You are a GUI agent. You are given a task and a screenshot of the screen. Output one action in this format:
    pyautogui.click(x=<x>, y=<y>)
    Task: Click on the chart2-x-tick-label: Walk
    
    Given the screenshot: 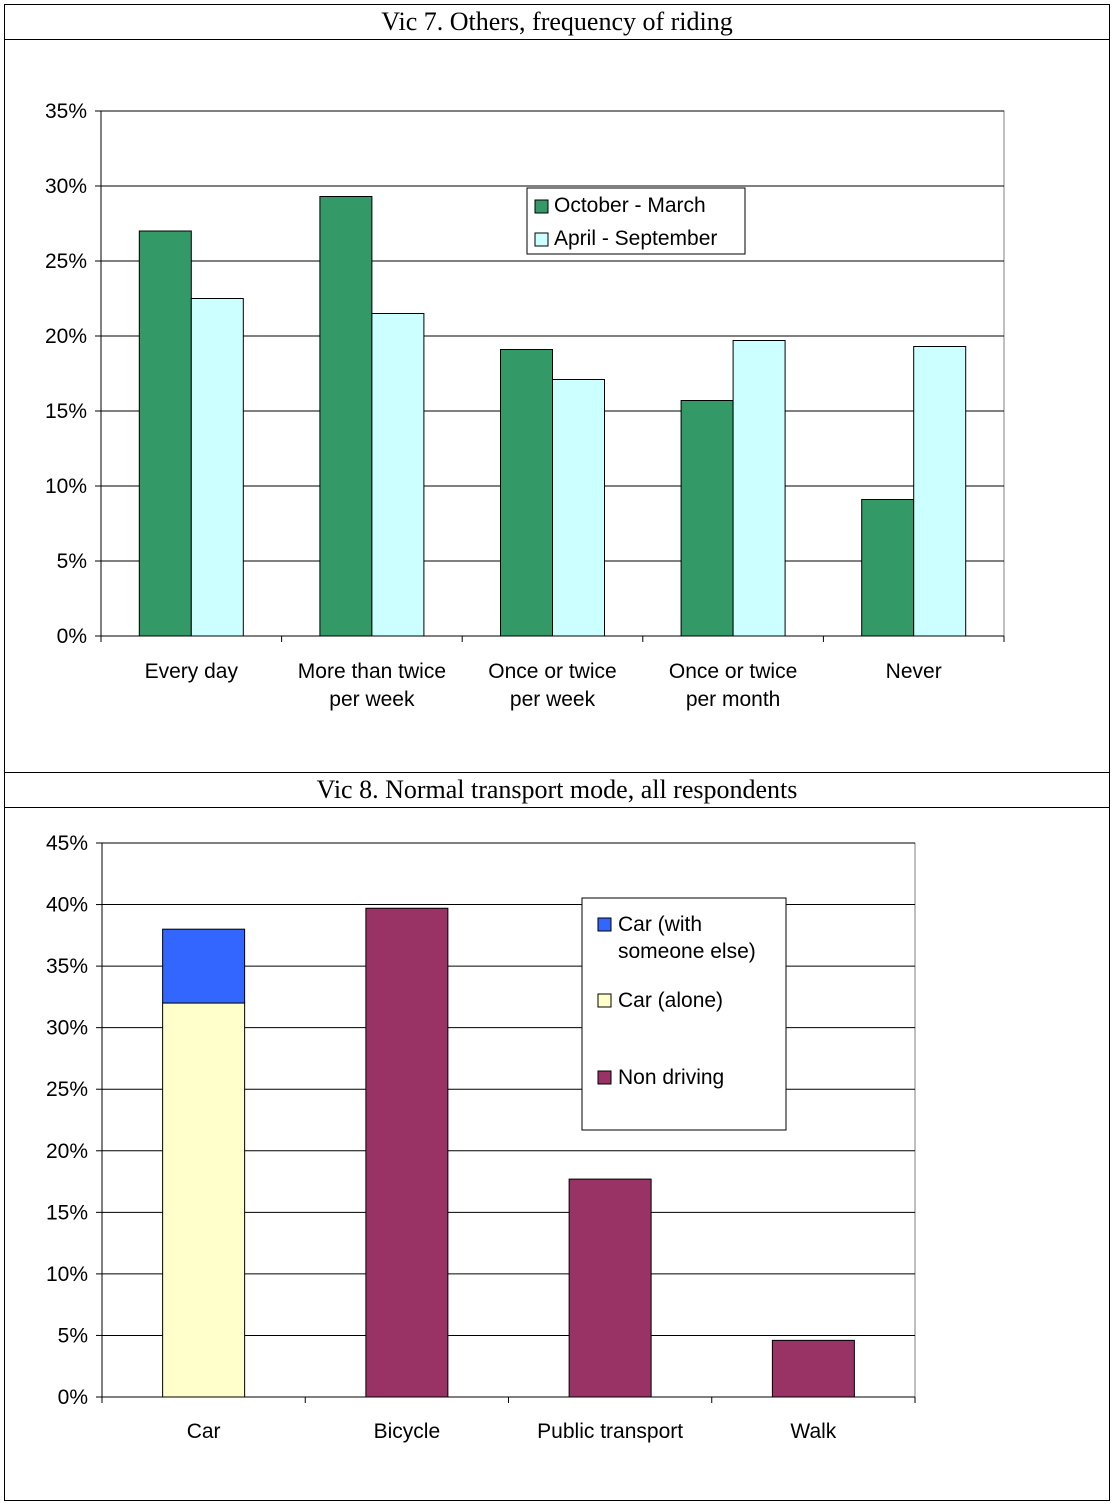 What is the action you would take?
    pyautogui.click(x=813, y=1431)
    